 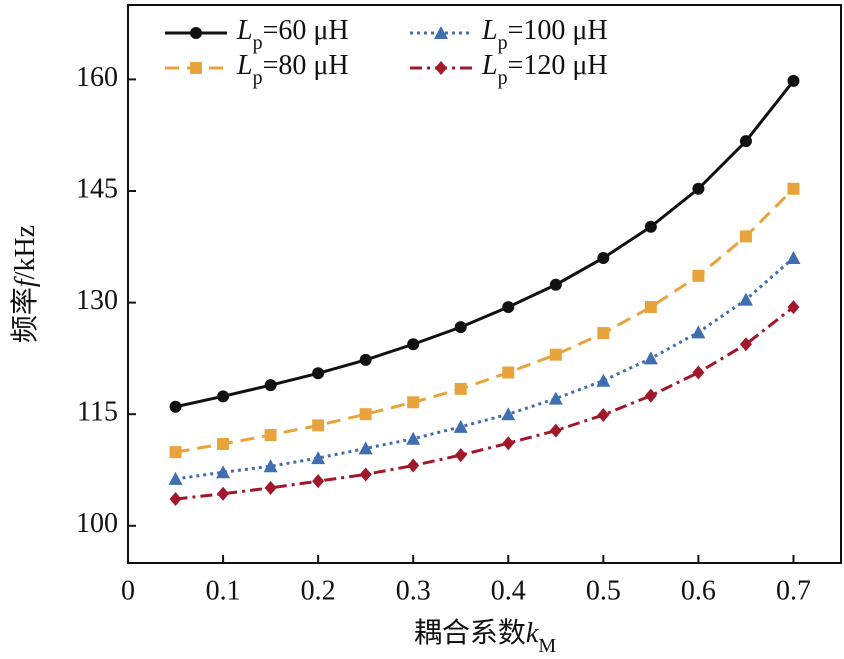 What do you see at coordinates (508, 590) in the screenshot?
I see `x-tick-label: 0.4` at bounding box center [508, 590].